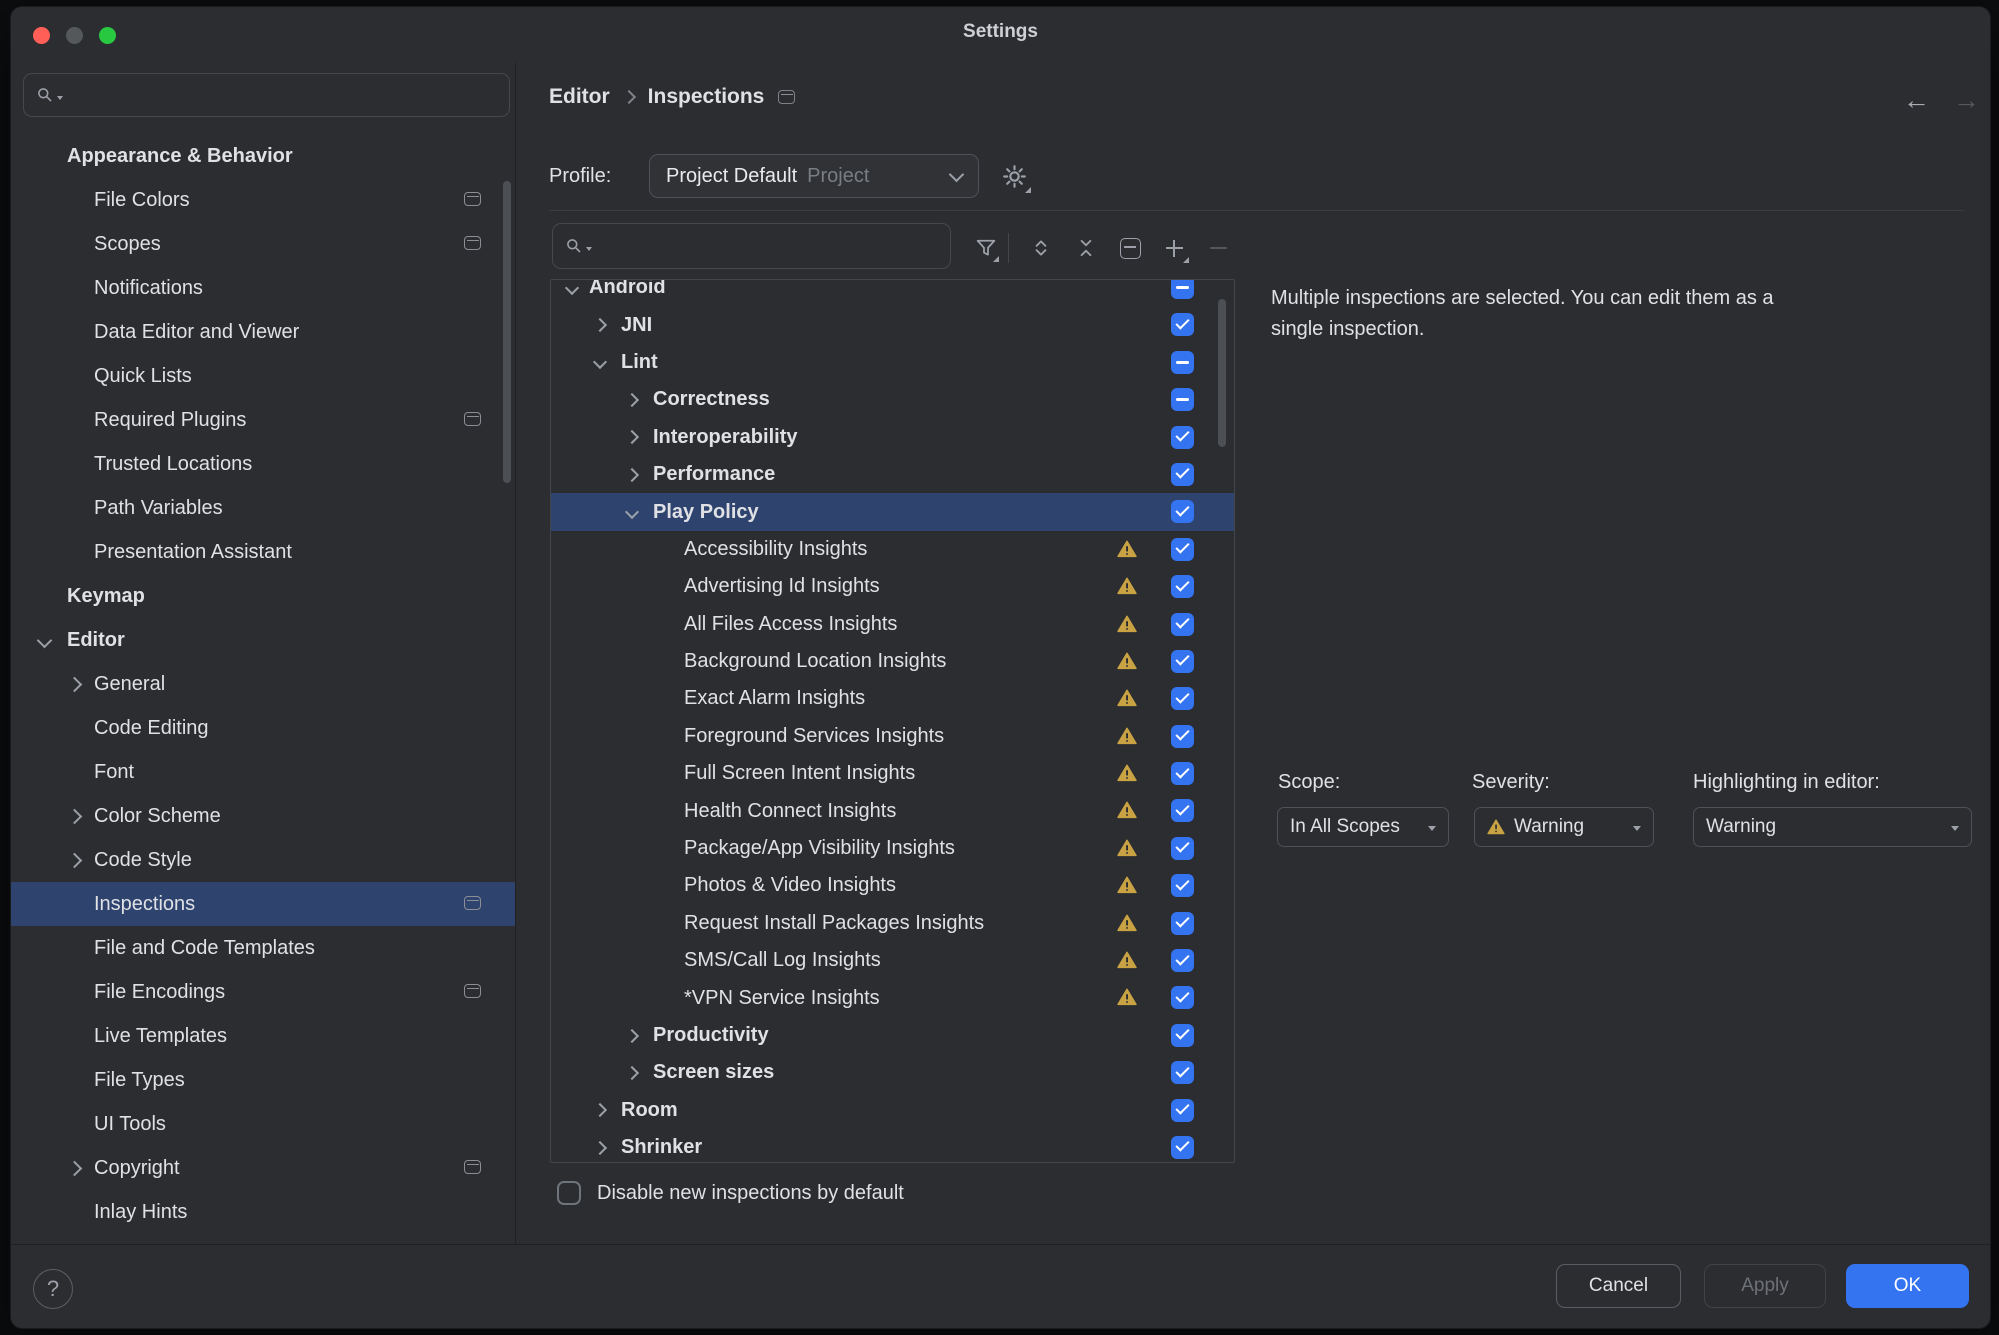 The width and height of the screenshot is (1999, 1335). I want to click on tree-item-advertising-id-insights: Advertising Id Insights, so click(892, 586).